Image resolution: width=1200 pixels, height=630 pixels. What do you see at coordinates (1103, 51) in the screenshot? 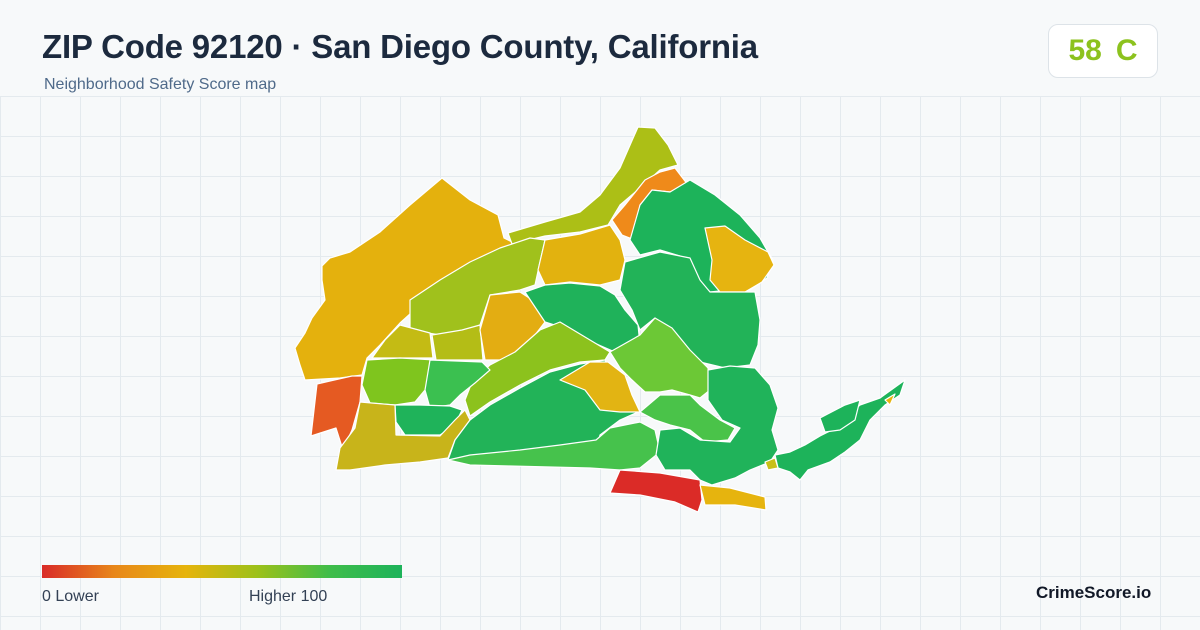
I see `safety-score-badge: 58 C` at bounding box center [1103, 51].